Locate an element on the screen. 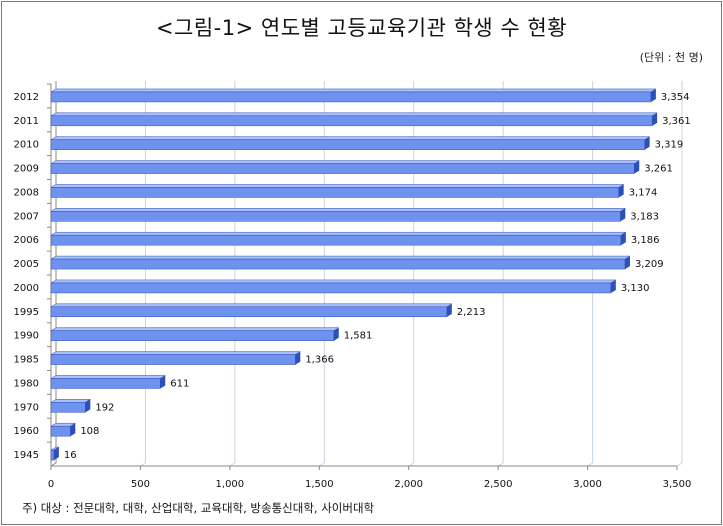  x-tick-label: 2,500 is located at coordinates (498, 484).